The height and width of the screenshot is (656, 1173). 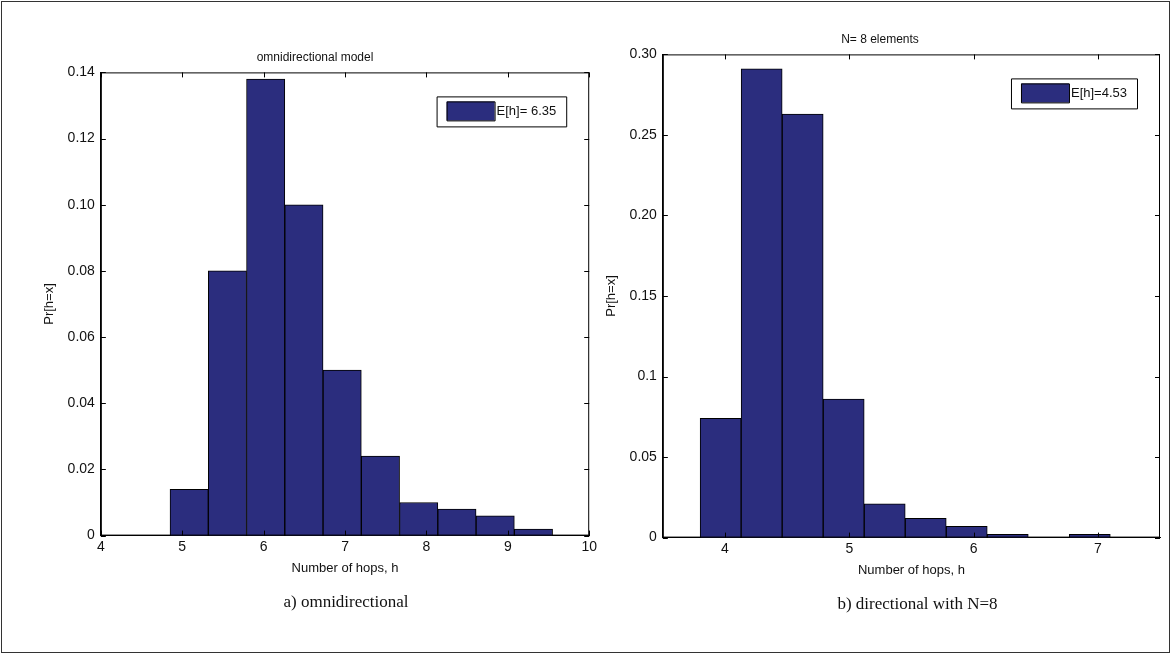 What do you see at coordinates (426, 545) in the screenshot?
I see `x-tick-label: 8` at bounding box center [426, 545].